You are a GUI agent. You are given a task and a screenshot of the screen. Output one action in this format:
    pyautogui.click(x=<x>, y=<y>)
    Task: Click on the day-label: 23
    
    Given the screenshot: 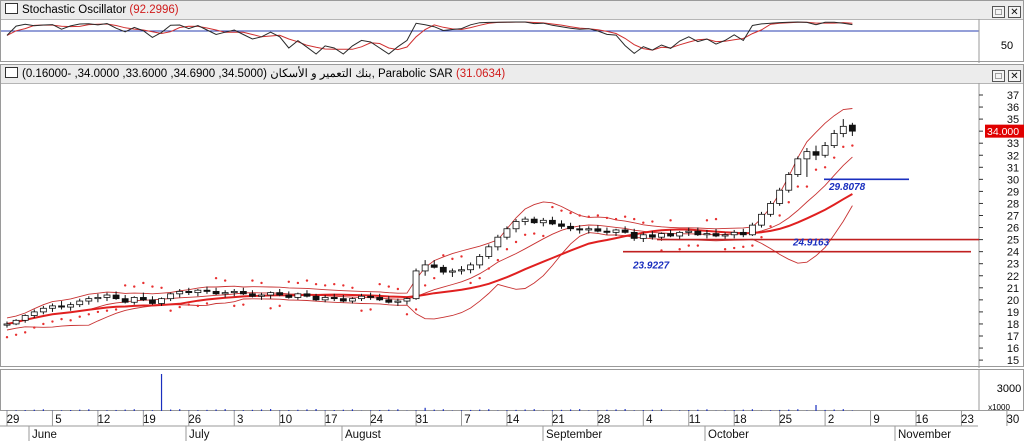 What is the action you would take?
    pyautogui.click(x=967, y=420)
    